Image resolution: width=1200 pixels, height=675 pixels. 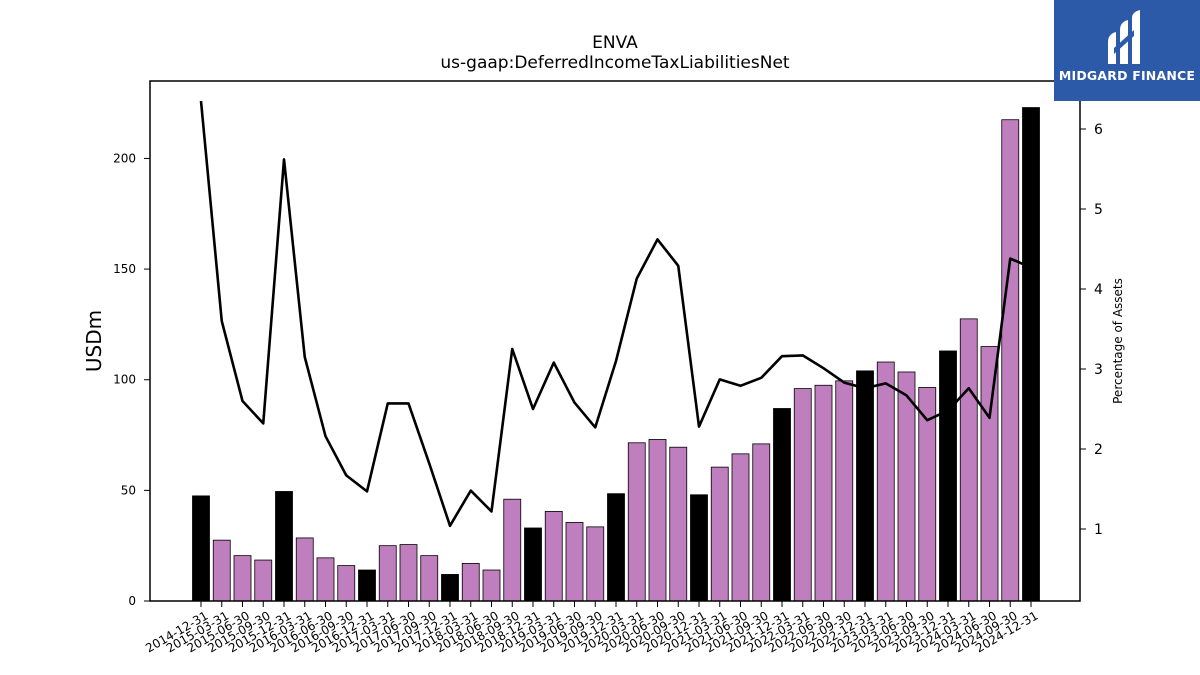 What do you see at coordinates (1091, 330) in the screenshot?
I see `y-axis-right: 1 2 3 4 5 6` at bounding box center [1091, 330].